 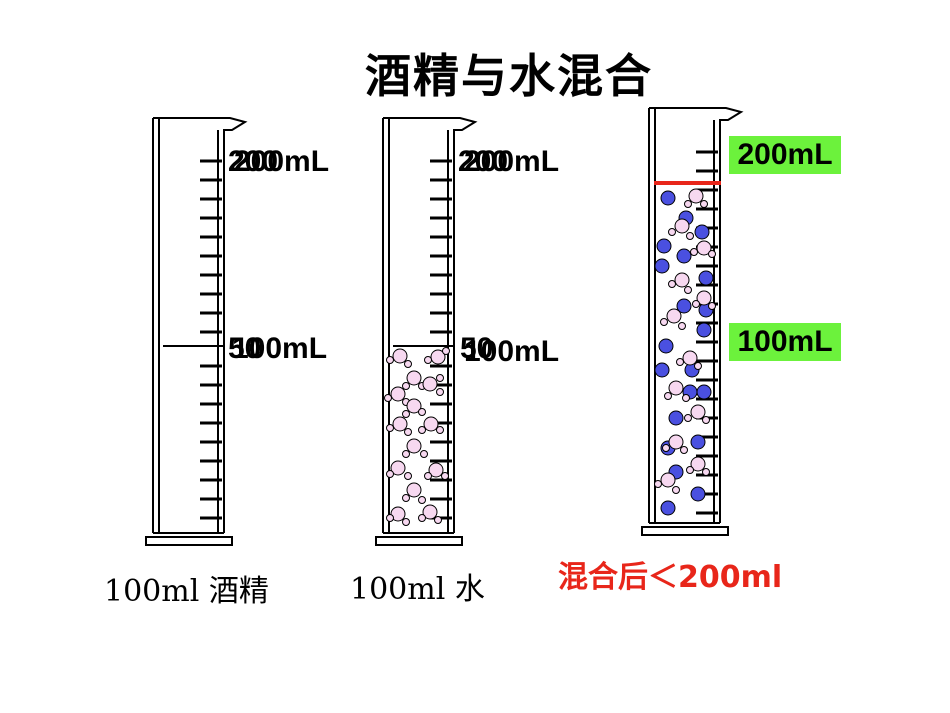 I want to click on cylinder-mid-mark-200: 200mL, so click(x=512, y=161).